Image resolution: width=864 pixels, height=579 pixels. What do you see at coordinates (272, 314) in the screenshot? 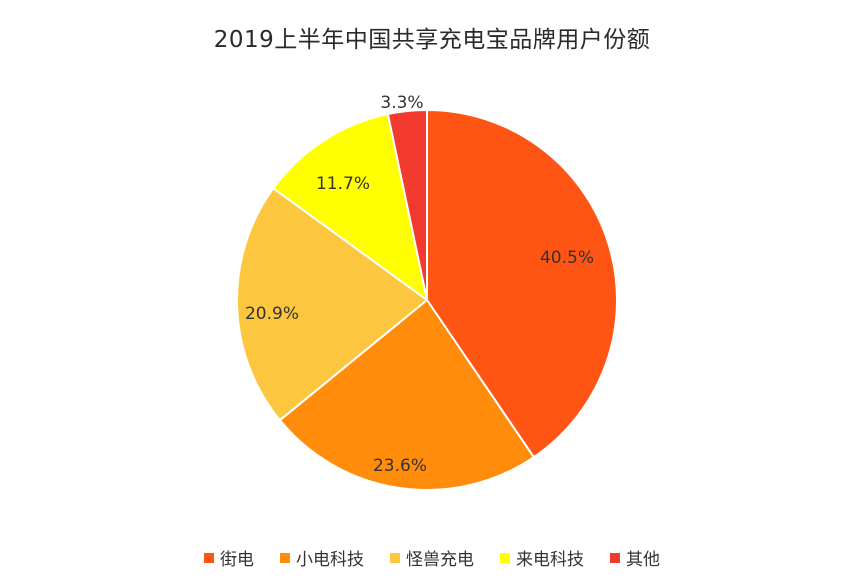
I see `slice-data-label: 20.9%` at bounding box center [272, 314].